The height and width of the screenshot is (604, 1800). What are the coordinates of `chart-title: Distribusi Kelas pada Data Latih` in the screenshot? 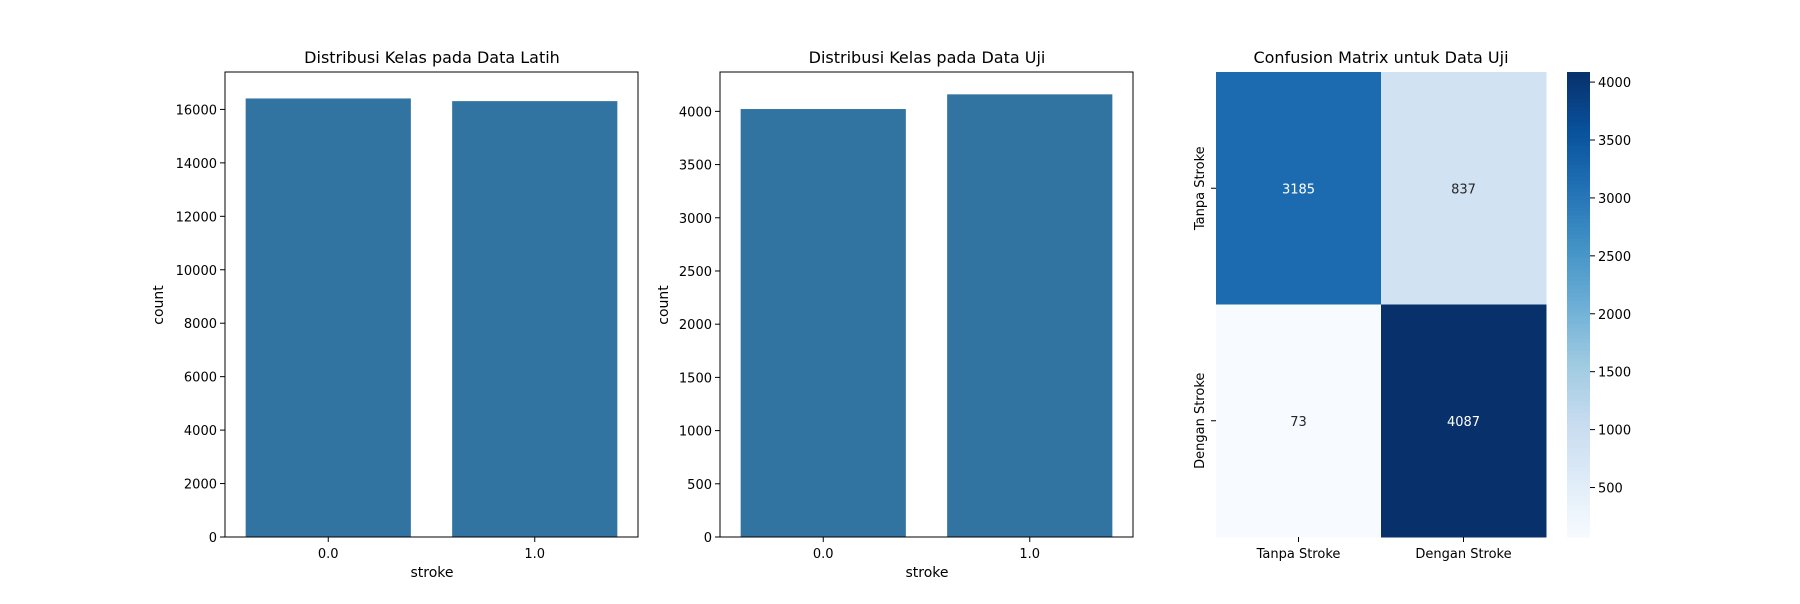 It's located at (432, 57).